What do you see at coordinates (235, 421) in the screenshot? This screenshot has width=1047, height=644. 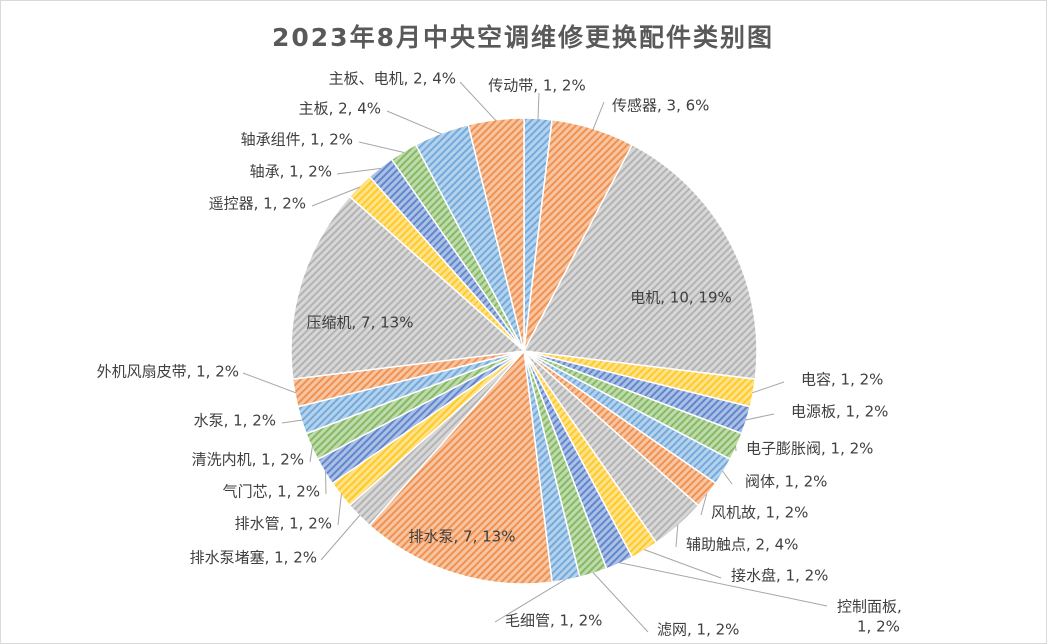 I see `data-label: 水泵, 1, 2%` at bounding box center [235, 421].